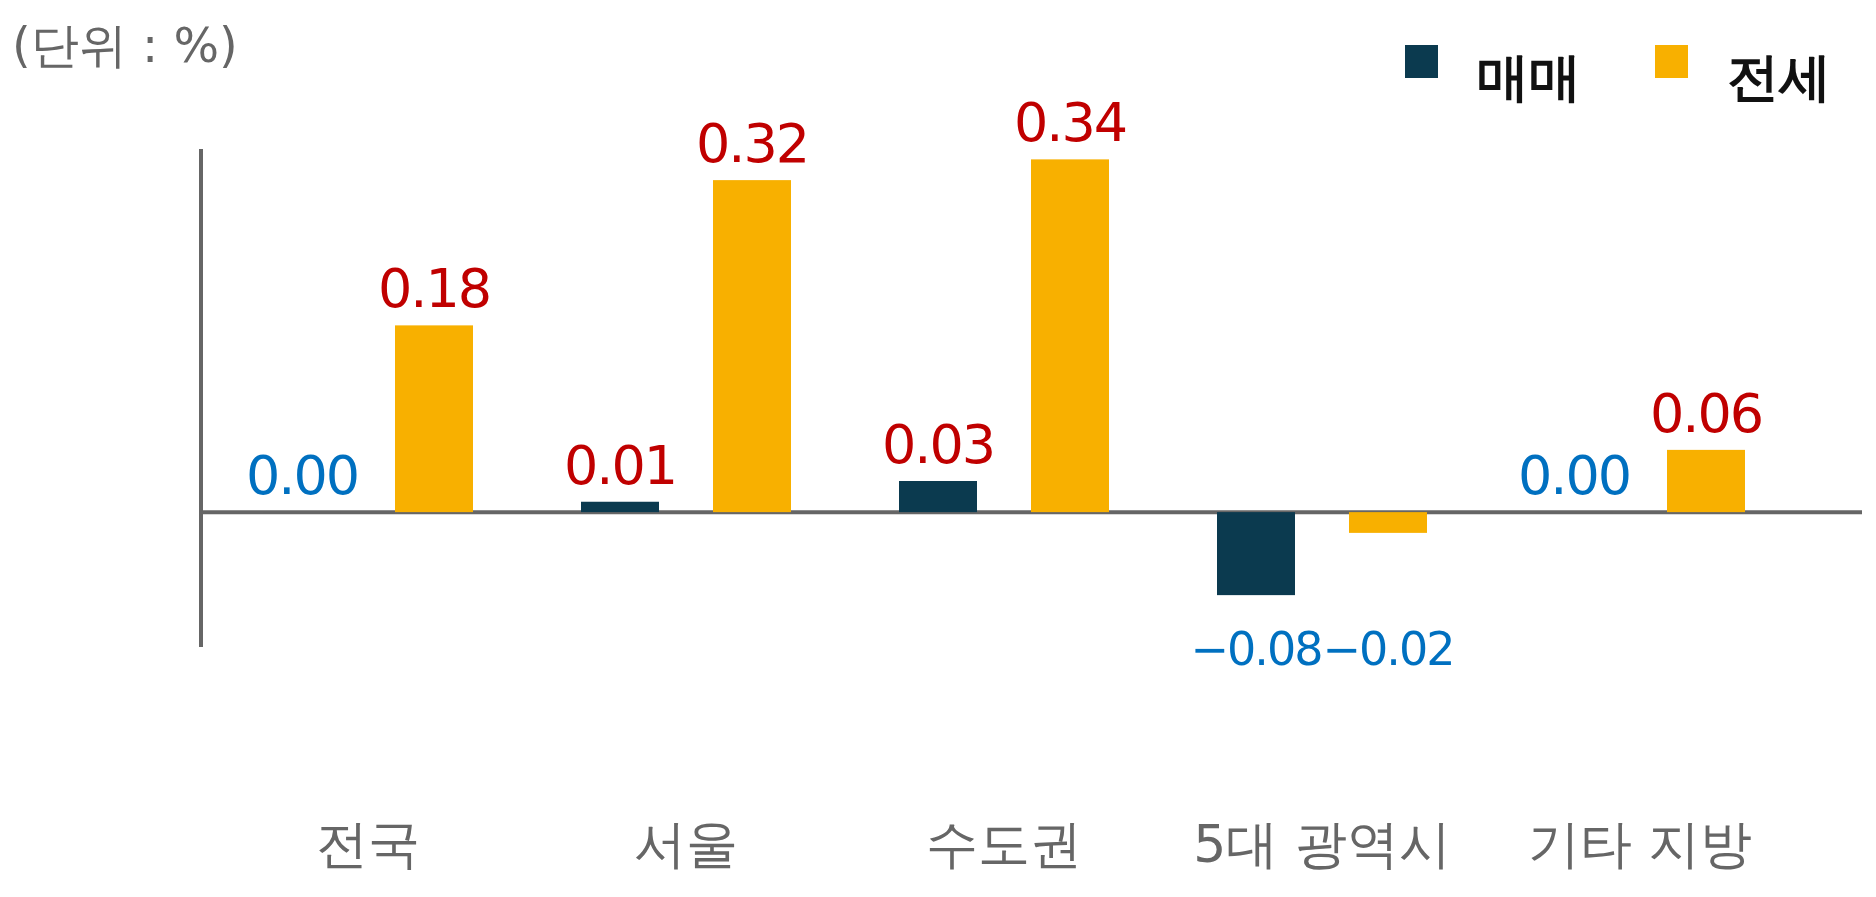 This screenshot has height=897, width=1876. I want to click on legend-label: 전세, so click(1779, 77).